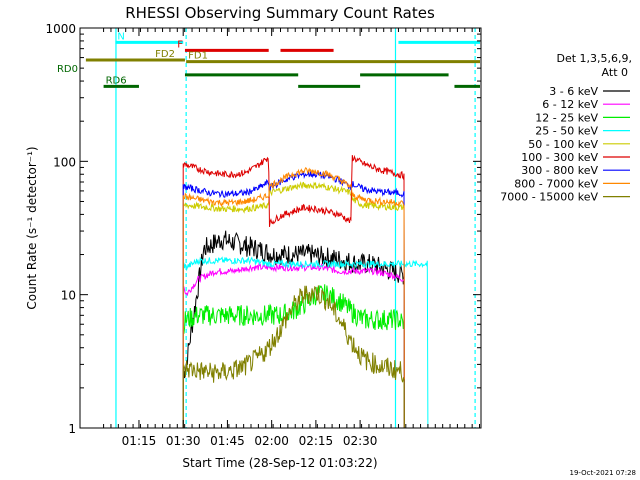 Image resolution: width=640 pixels, height=480 pixels. What do you see at coordinates (556, 183) in the screenshot?
I see `legend-label: 800 - 7000 keV` at bounding box center [556, 183].